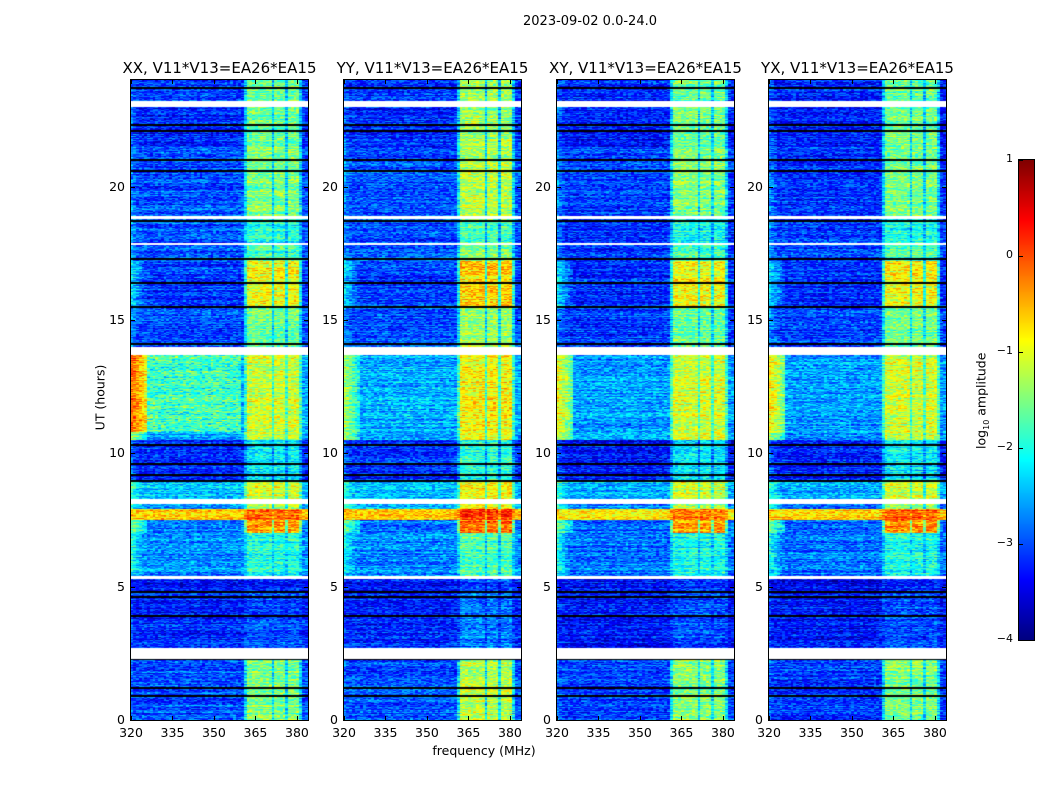 The image size is (1050, 800). What do you see at coordinates (1004, 542) in the screenshot?
I see `colorbar-tick-label: −3` at bounding box center [1004, 542].